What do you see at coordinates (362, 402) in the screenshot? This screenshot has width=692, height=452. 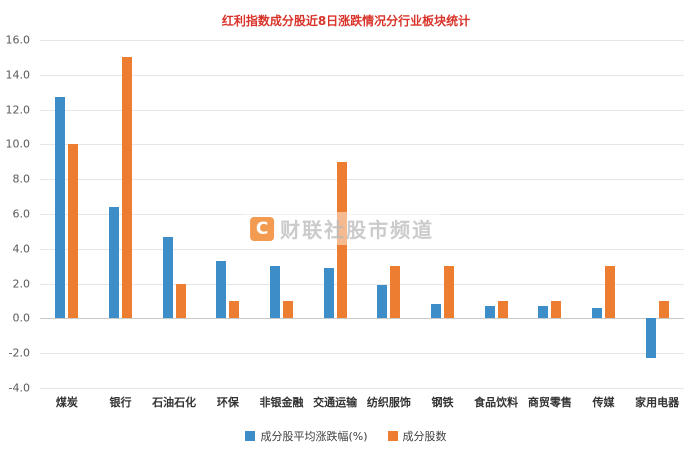 I see `x-axis: 煤炭 银行 石油石化 环保 非银金融 交通运输 纺织服饰 钢铁 食品饮料 商贸零售 传媒 家用电器` at bounding box center [362, 402].